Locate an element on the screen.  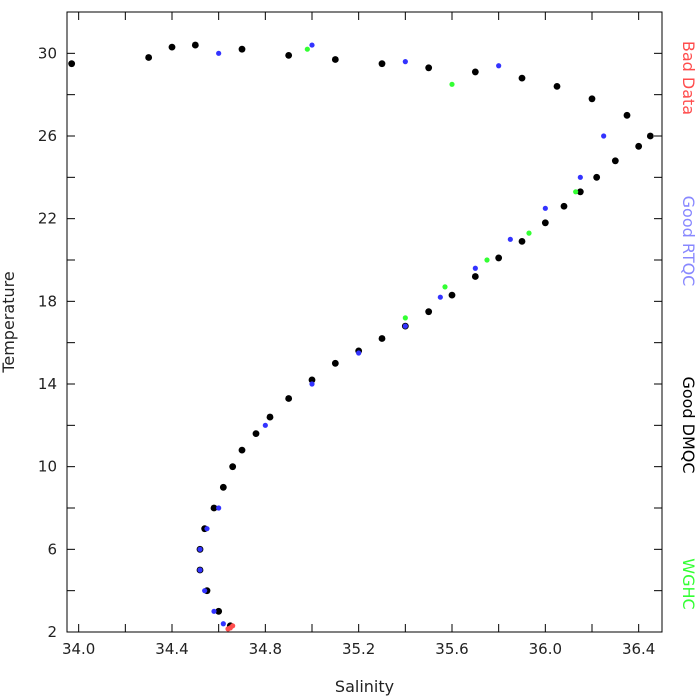
x-tick-label: 34.4 is located at coordinates (171, 649).